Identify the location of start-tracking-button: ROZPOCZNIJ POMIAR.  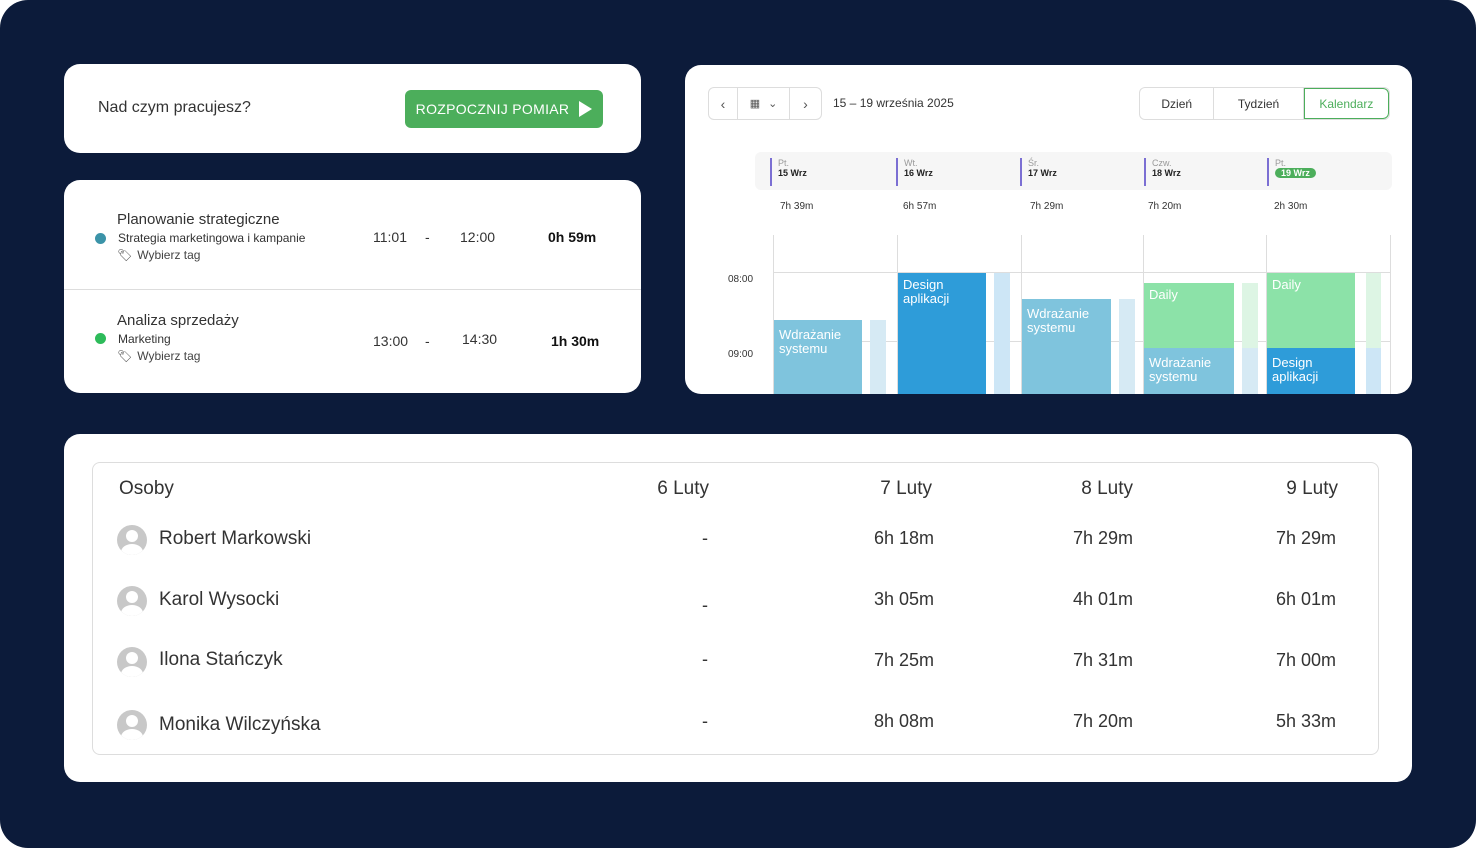
(504, 109).